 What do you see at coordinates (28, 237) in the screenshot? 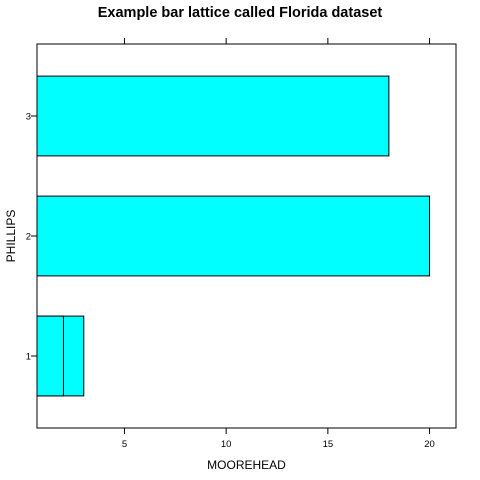
I see `y-tick-label-2: 2` at bounding box center [28, 237].